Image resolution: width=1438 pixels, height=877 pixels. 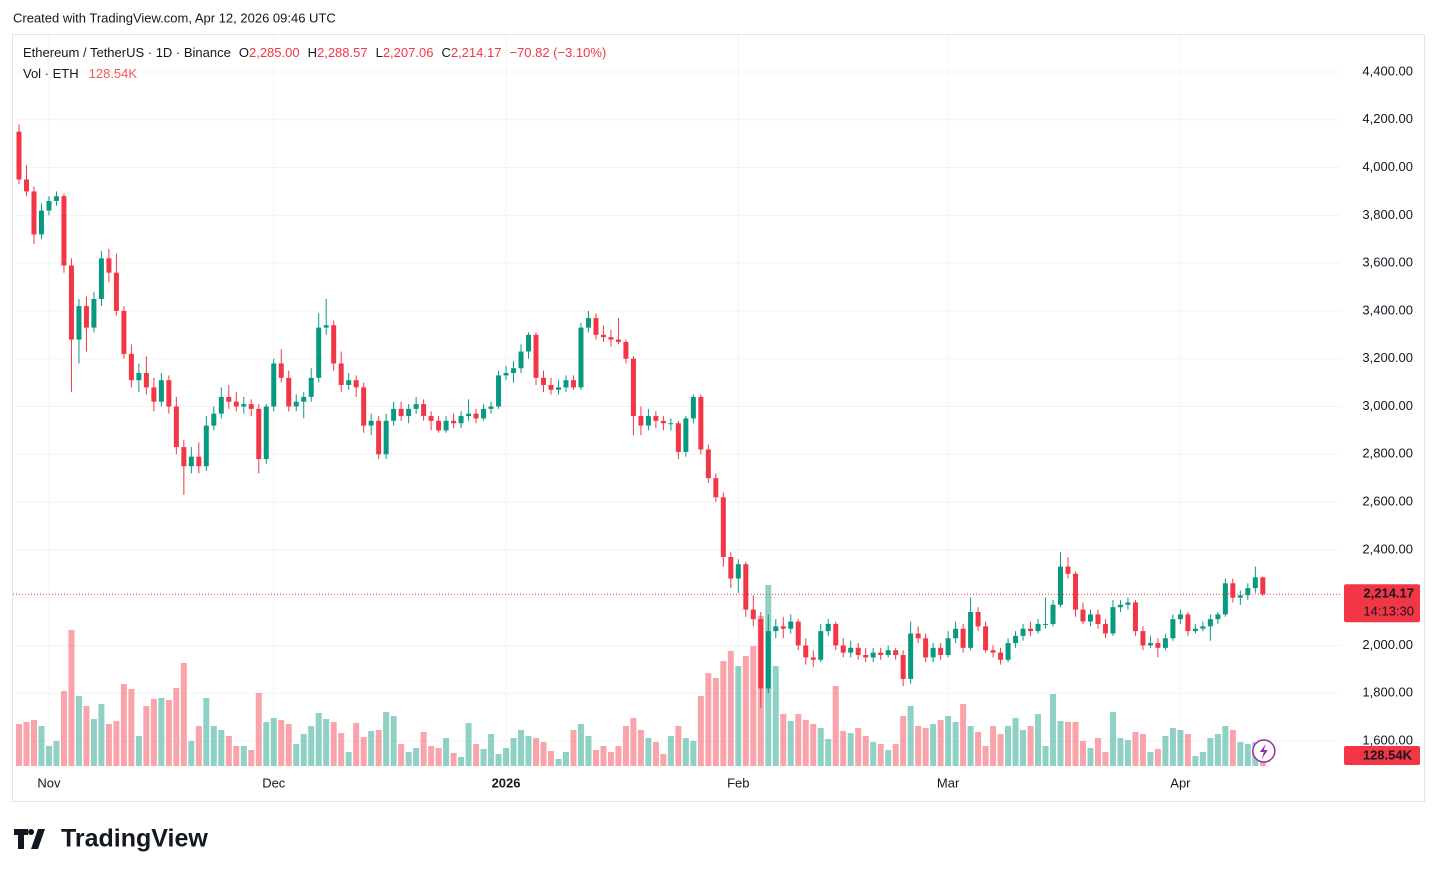 I want to click on y-tick-label: 3,200.00, so click(x=1387, y=357).